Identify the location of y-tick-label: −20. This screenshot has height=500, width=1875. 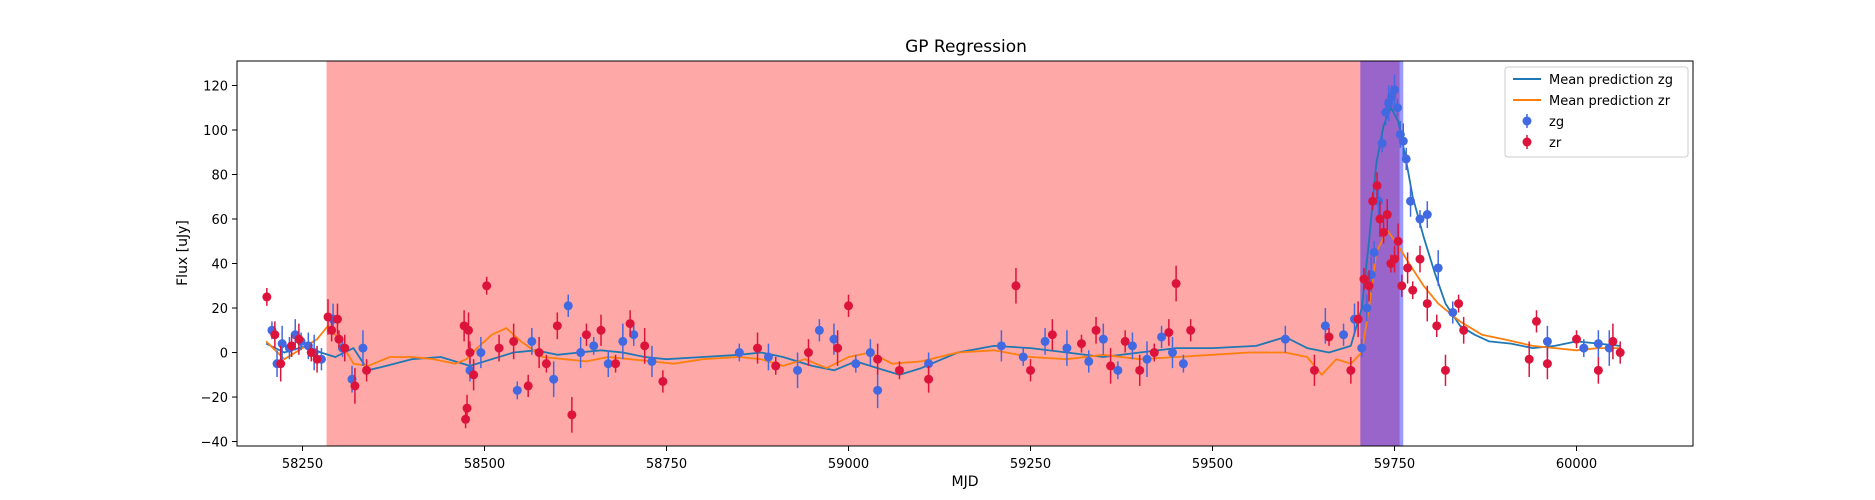
(214, 398).